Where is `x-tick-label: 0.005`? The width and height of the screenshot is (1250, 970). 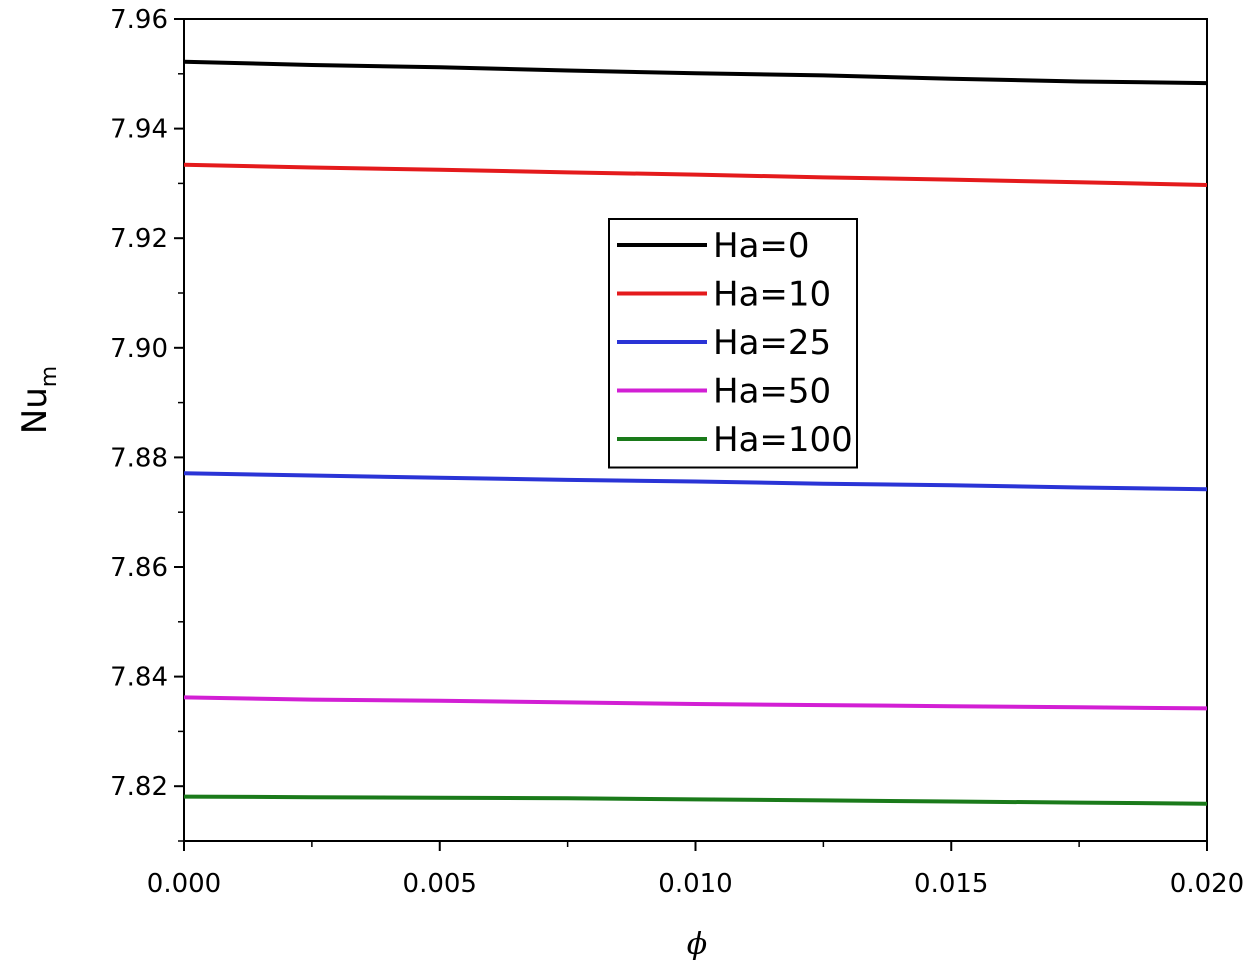 x-tick-label: 0.005 is located at coordinates (440, 884).